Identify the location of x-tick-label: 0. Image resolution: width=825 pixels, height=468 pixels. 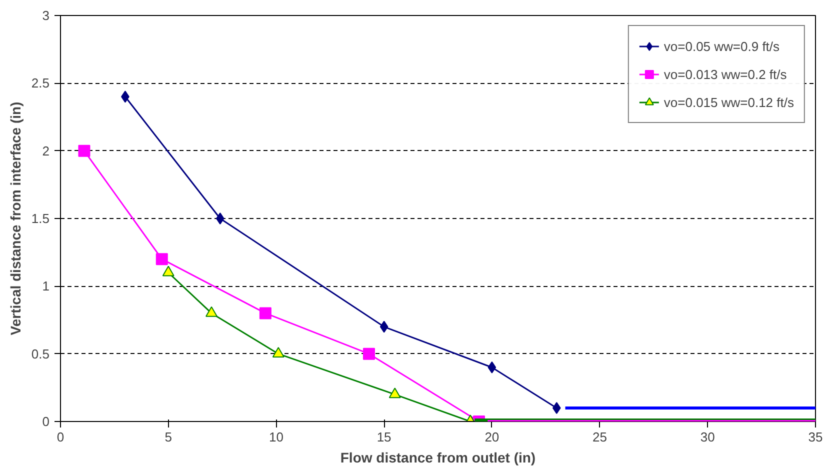
(60, 437).